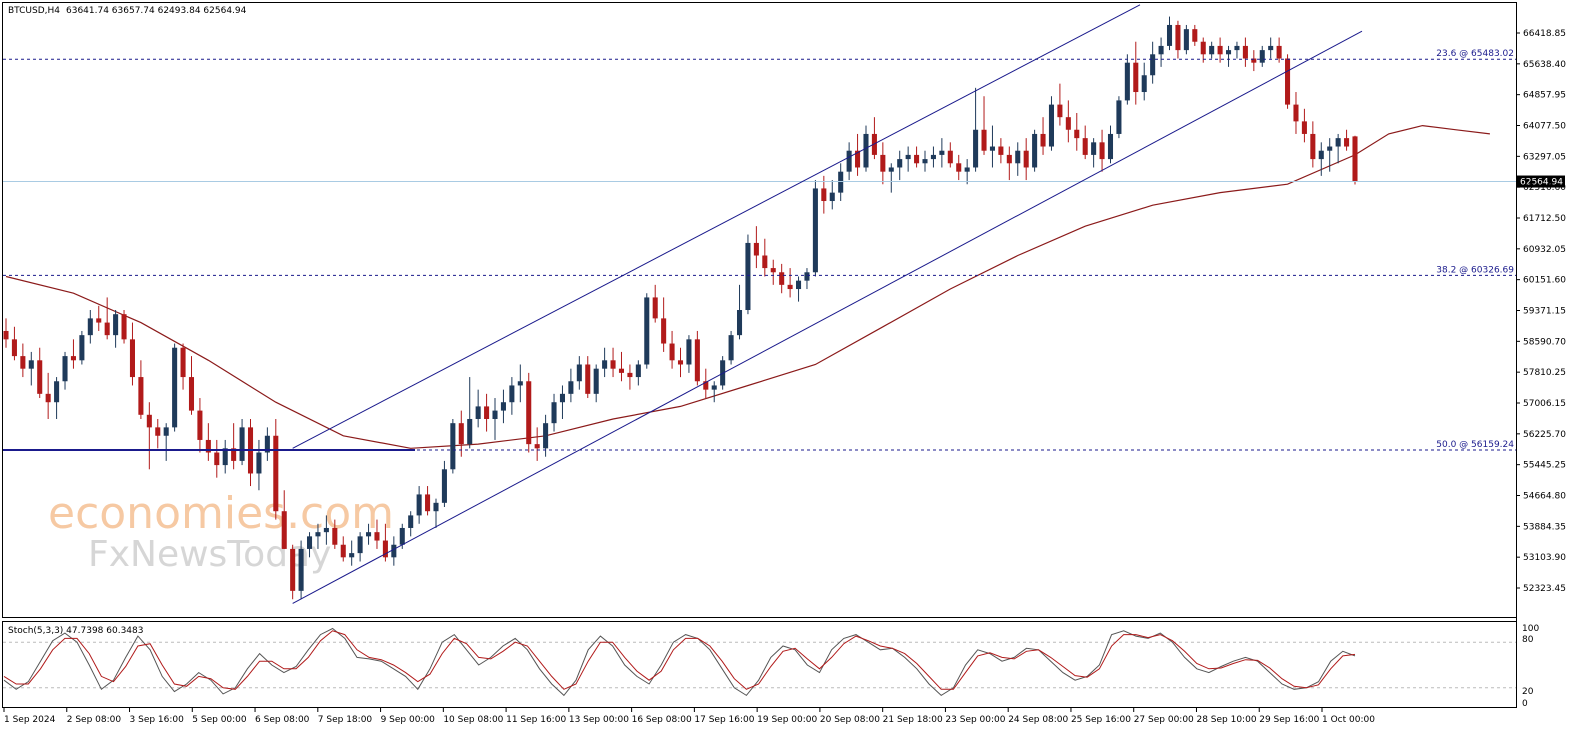  Describe the element at coordinates (787, 720) in the screenshot. I see `time-tick-label: 19 Sep 00:00` at that location.